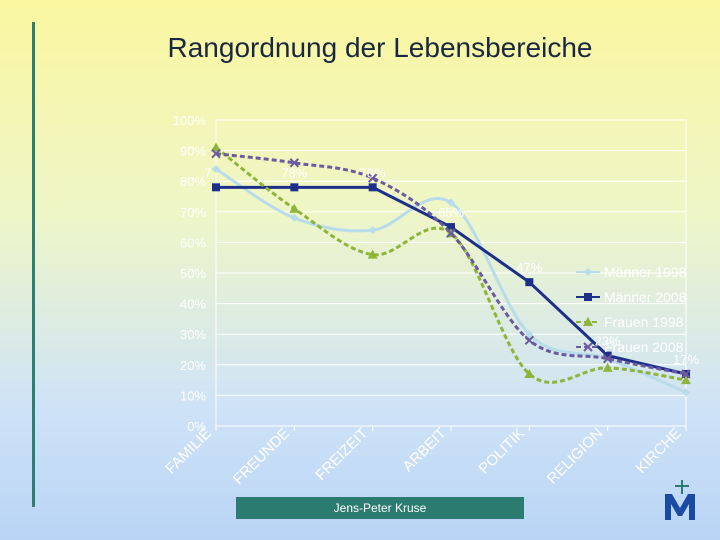  I want to click on data-label: 17%, so click(686, 359).